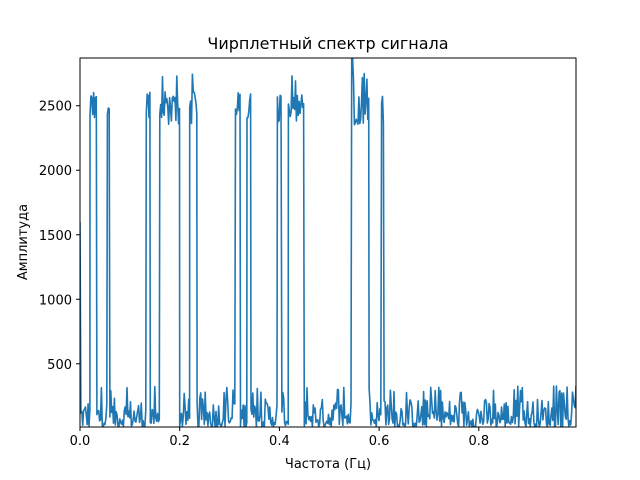 The image size is (640, 480). I want to click on y-tick-label: 1500, so click(55, 236).